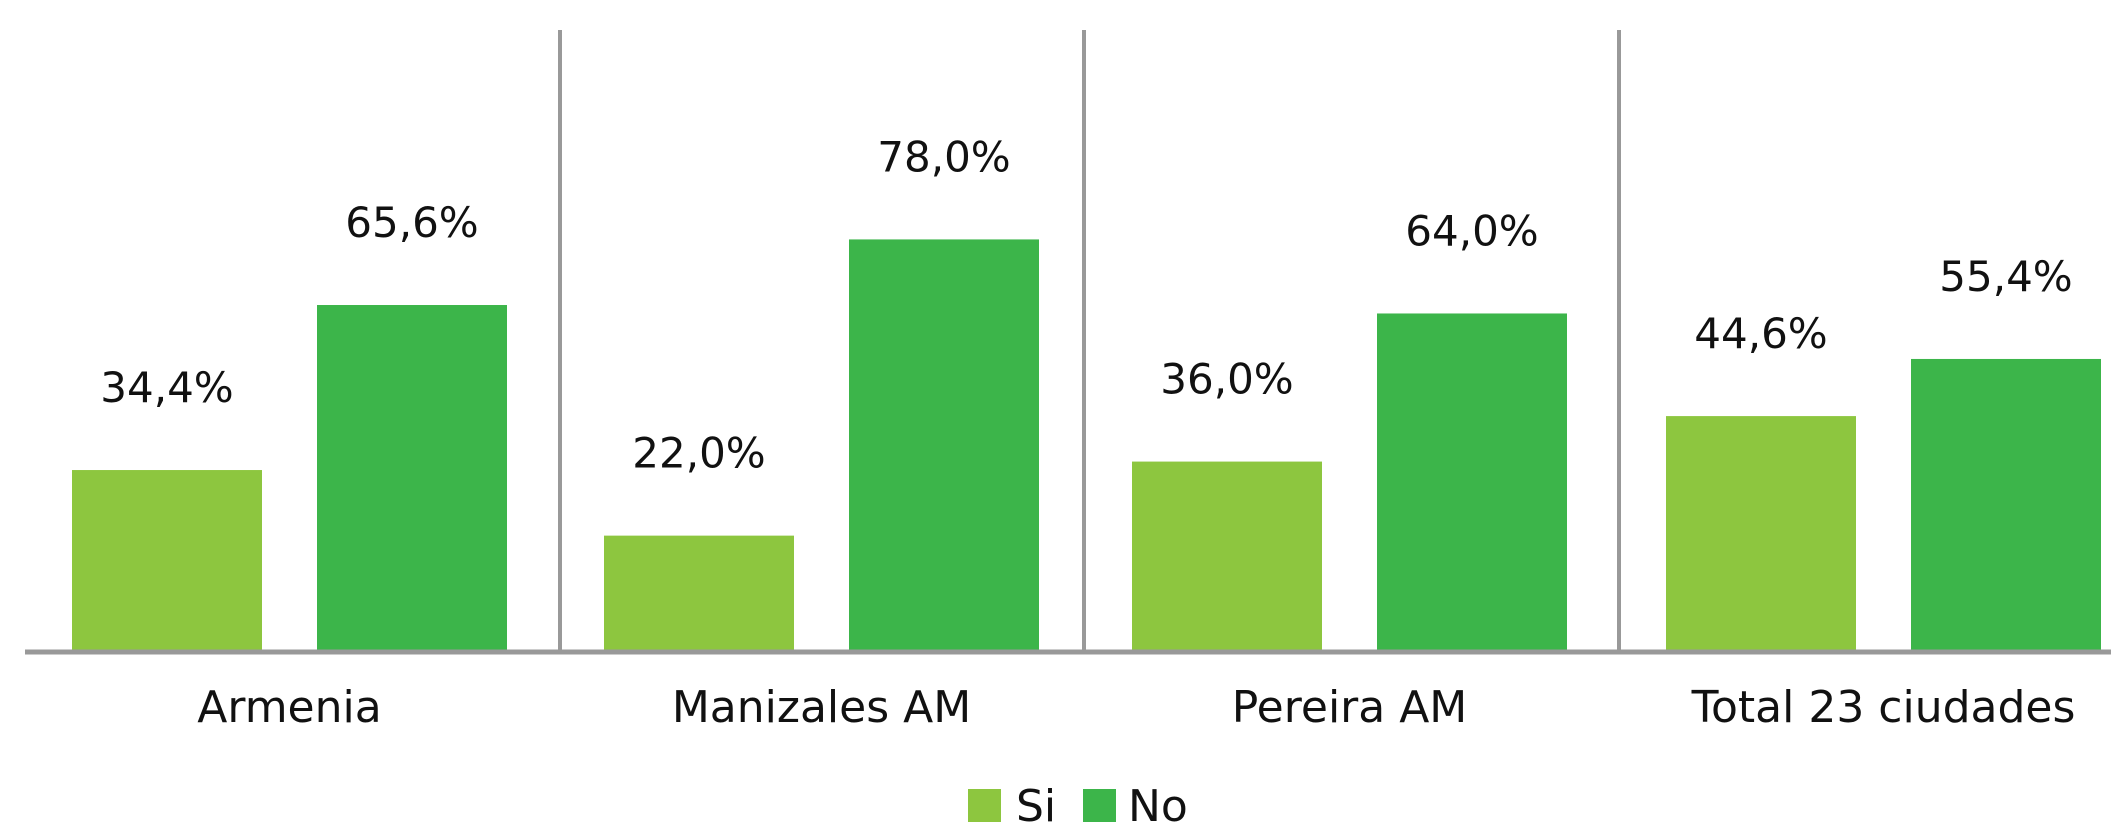  Describe the element at coordinates (1350, 707) in the screenshot. I see `category-label-2: Pereira AM` at that location.